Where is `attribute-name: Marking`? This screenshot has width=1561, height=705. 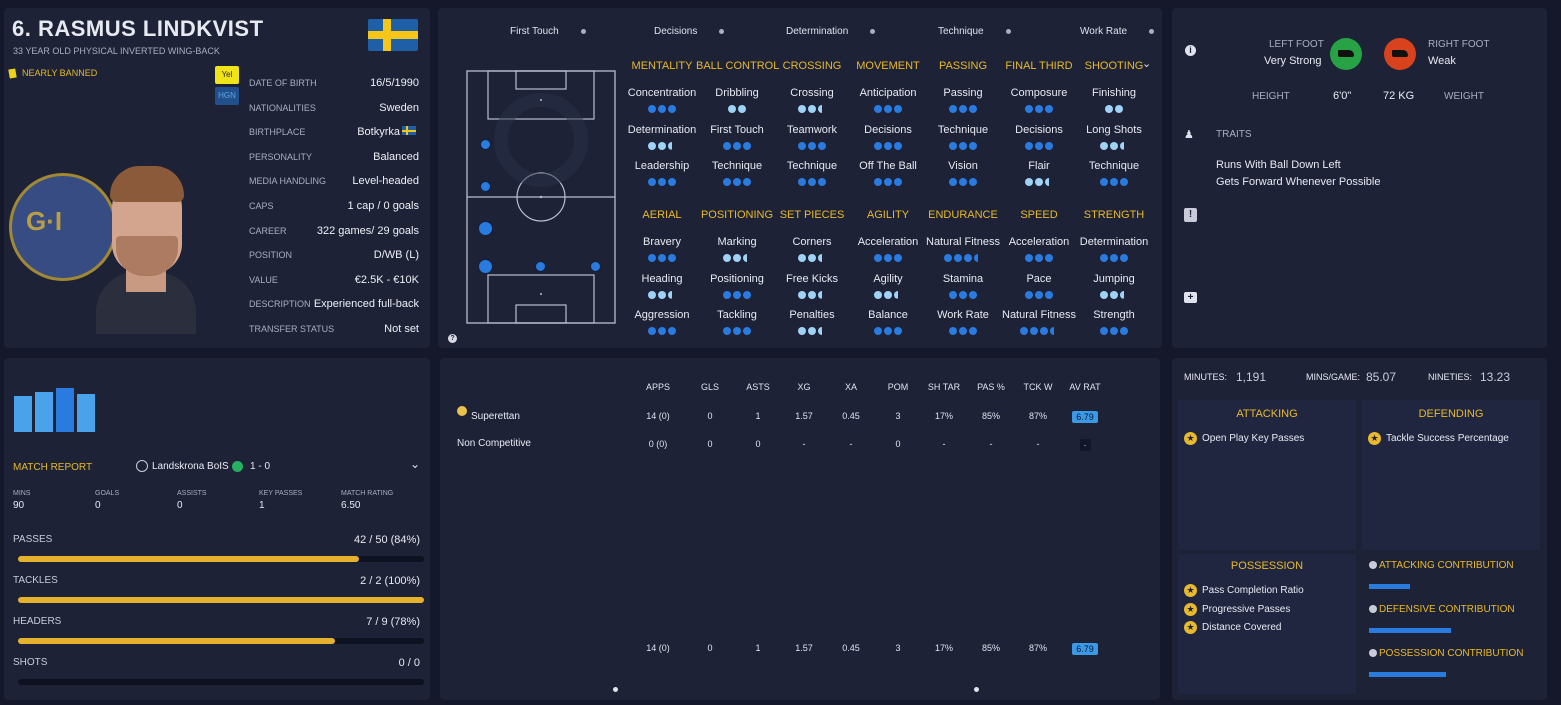
attribute-name: Marking is located at coordinates (737, 242).